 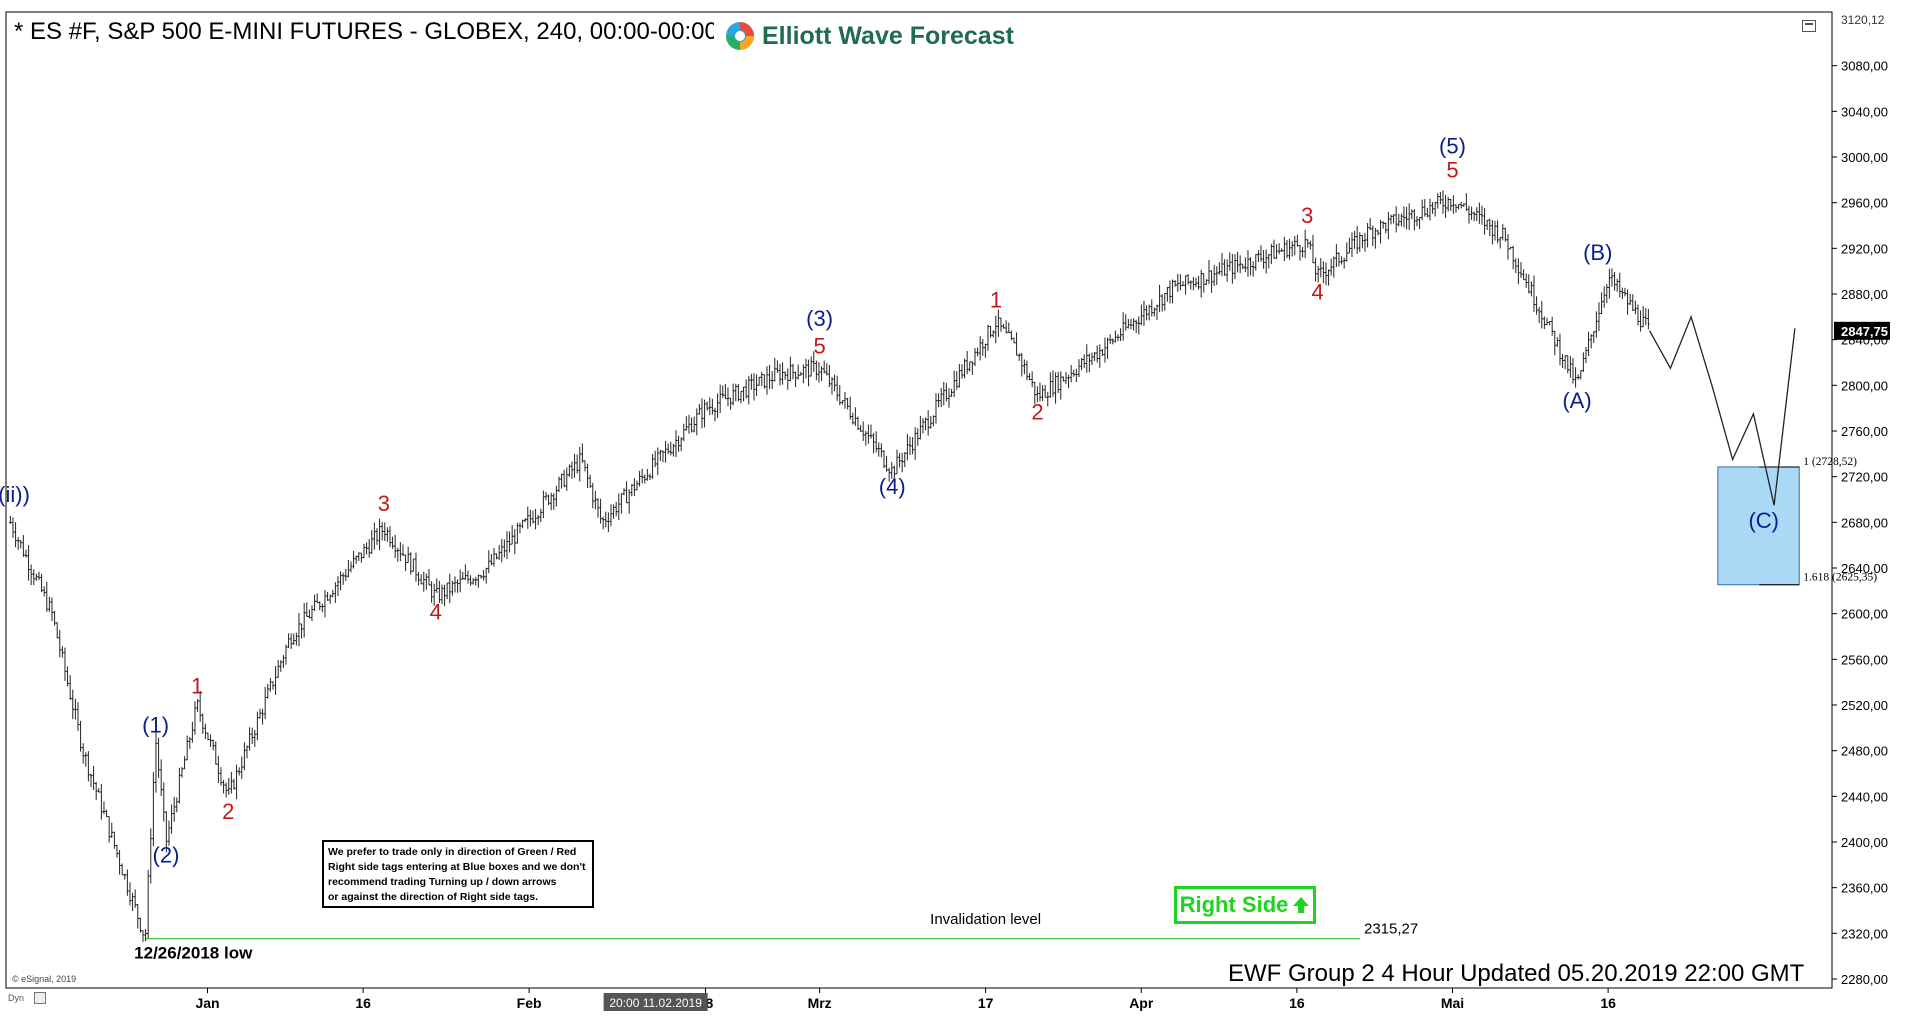 What do you see at coordinates (1864, 385) in the screenshot?
I see `y-tick-label: 2800,00` at bounding box center [1864, 385].